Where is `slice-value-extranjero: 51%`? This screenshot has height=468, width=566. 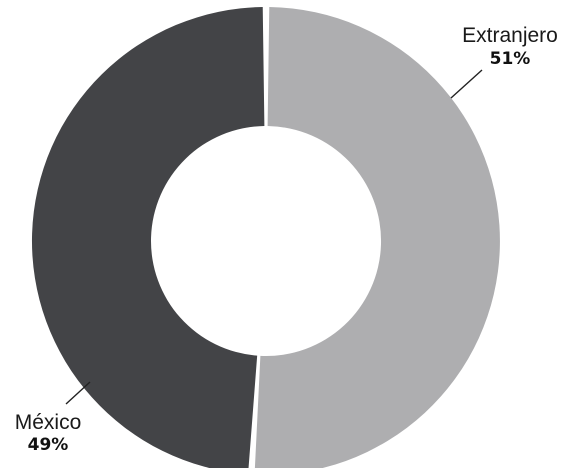
slice-value-extranjero: 51% is located at coordinates (510, 59).